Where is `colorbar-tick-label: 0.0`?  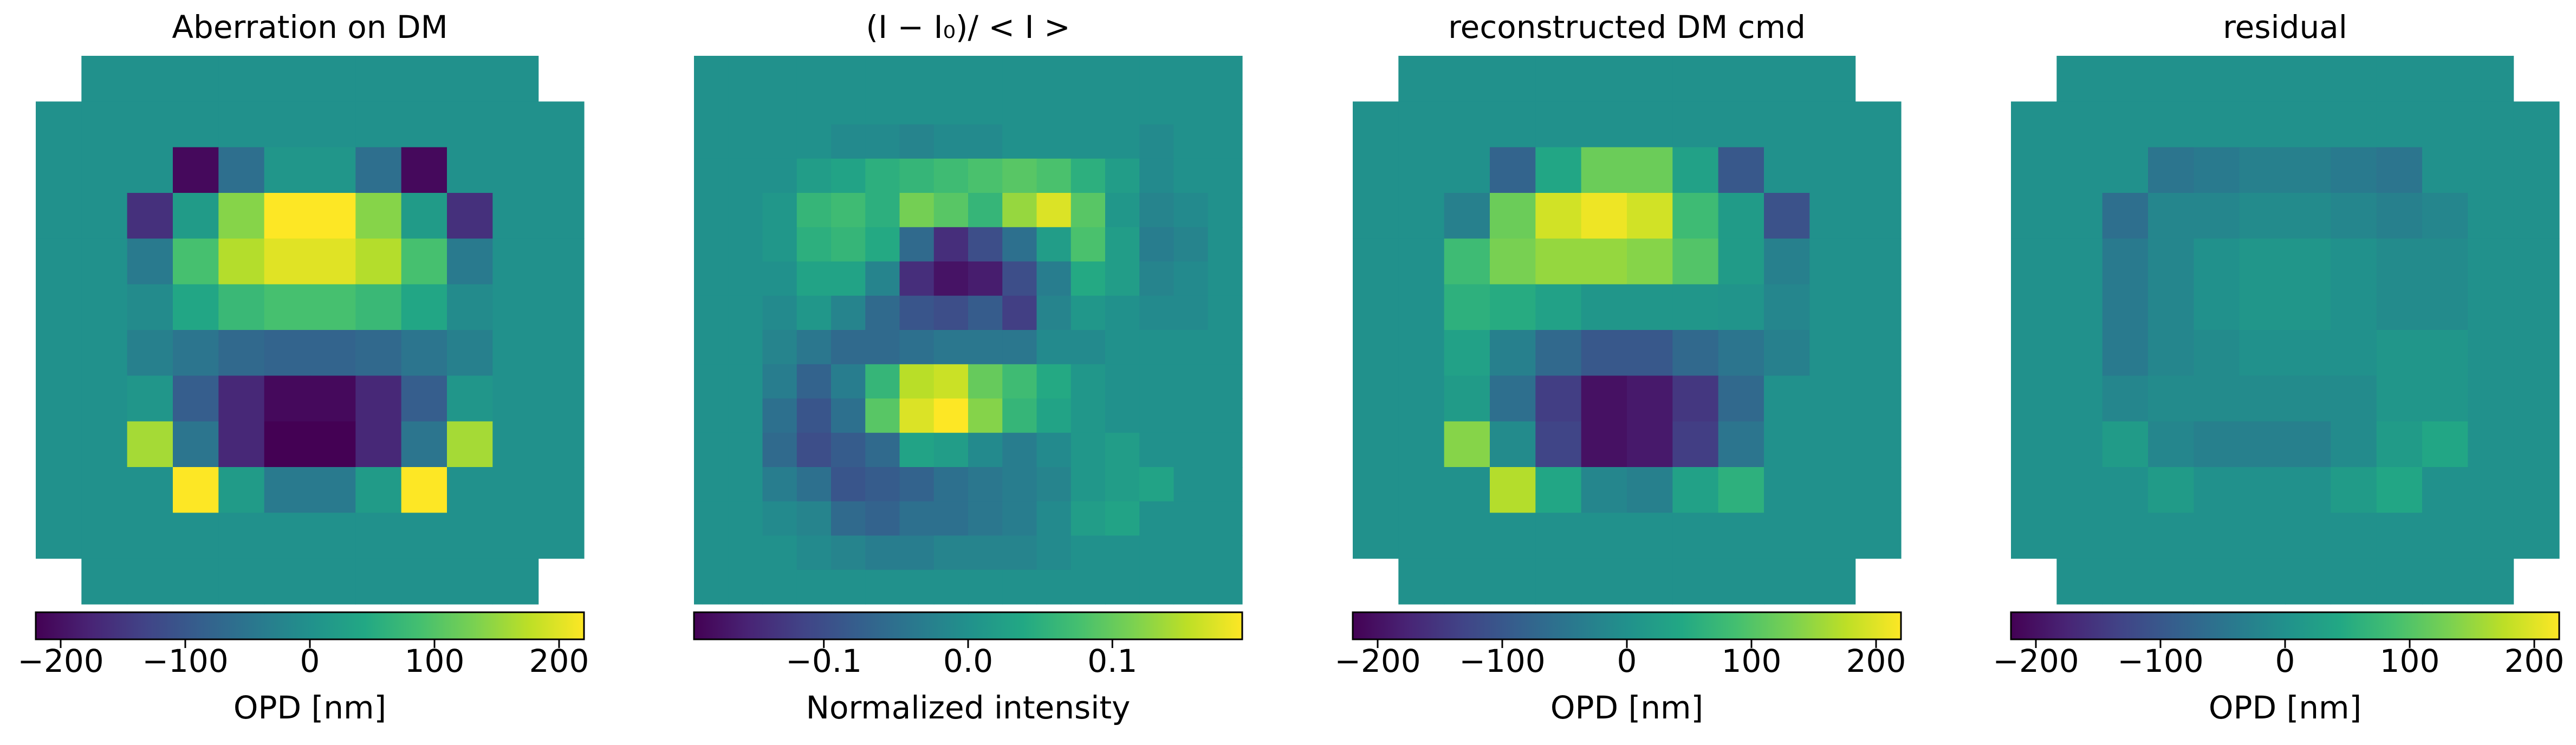
colorbar-tick-label: 0.0 is located at coordinates (968, 661).